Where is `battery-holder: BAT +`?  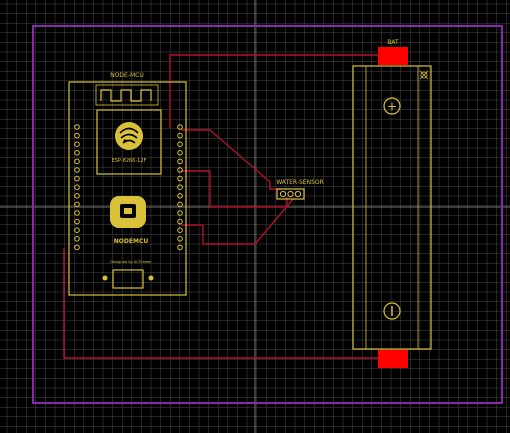 battery-holder: BAT + is located at coordinates (392, 203).